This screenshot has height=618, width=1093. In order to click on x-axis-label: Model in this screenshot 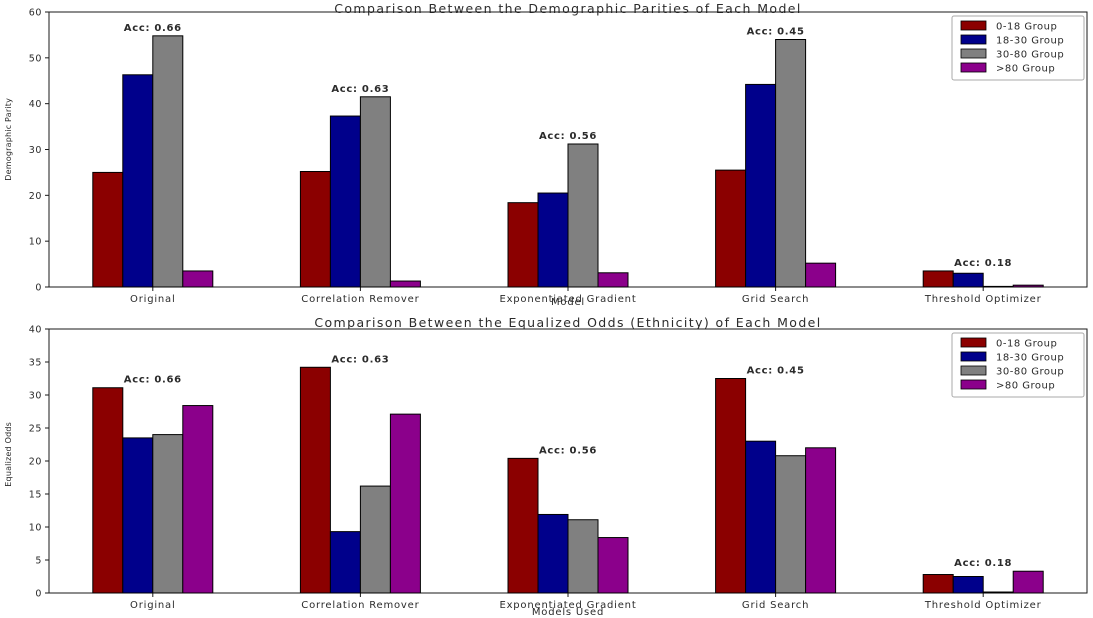, I will do `click(568, 302)`.